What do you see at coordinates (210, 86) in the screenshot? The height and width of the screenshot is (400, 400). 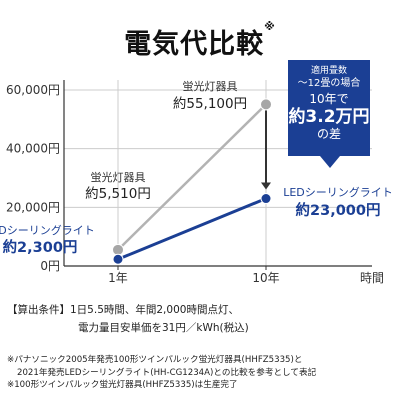 I see `series-0-point-1-name: 蛍光灯器具` at bounding box center [210, 86].